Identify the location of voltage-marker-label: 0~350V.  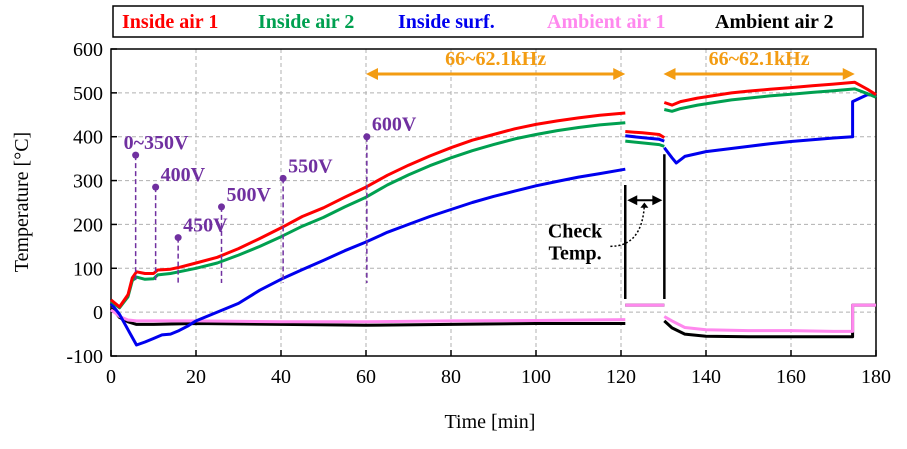
(156, 143).